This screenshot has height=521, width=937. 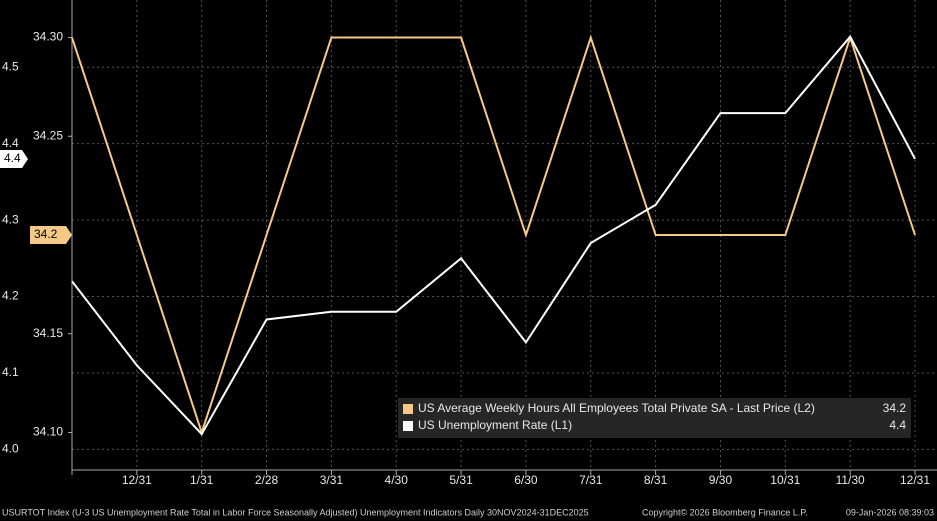 What do you see at coordinates (10, 449) in the screenshot?
I see `y-tick-label: 4.0` at bounding box center [10, 449].